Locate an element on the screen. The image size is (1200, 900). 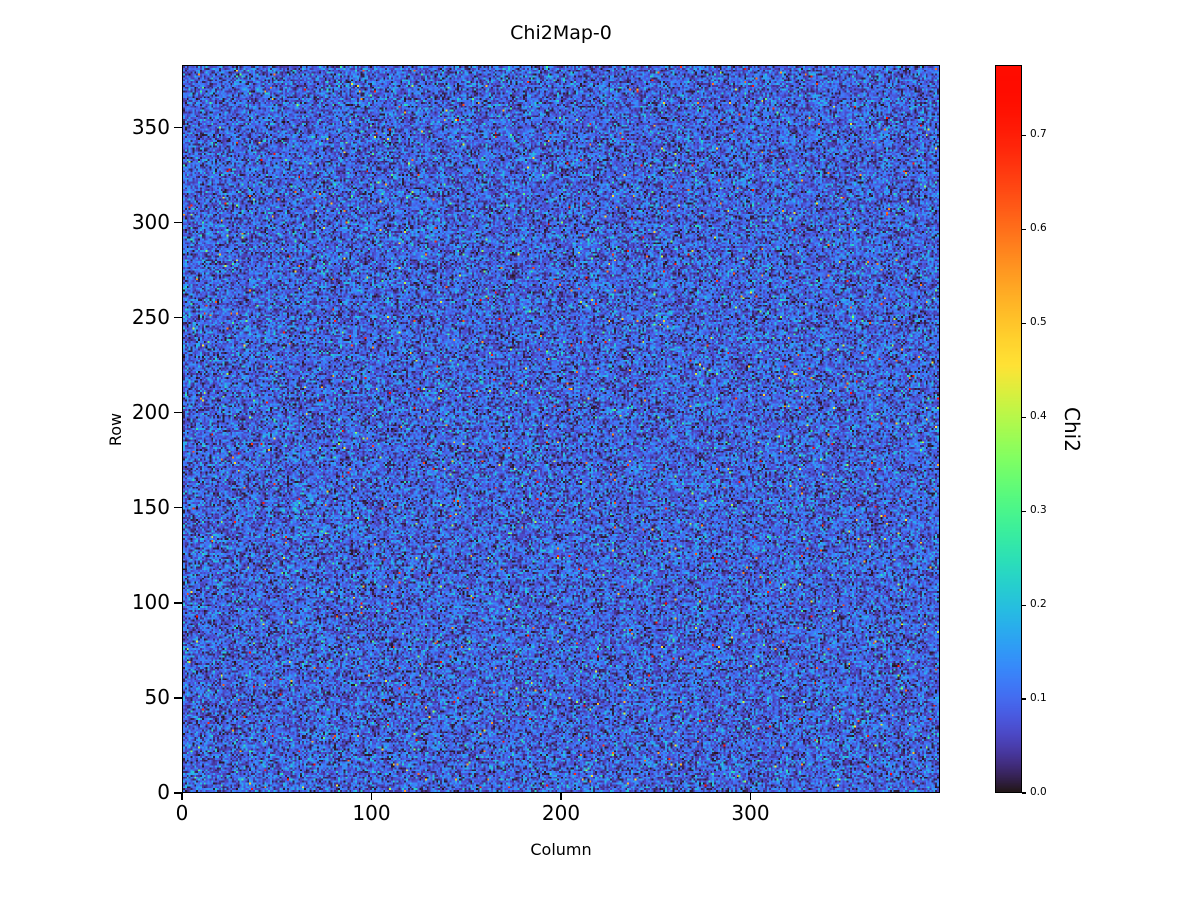
plot-title: Chi2Map-0 is located at coordinates (561, 33).